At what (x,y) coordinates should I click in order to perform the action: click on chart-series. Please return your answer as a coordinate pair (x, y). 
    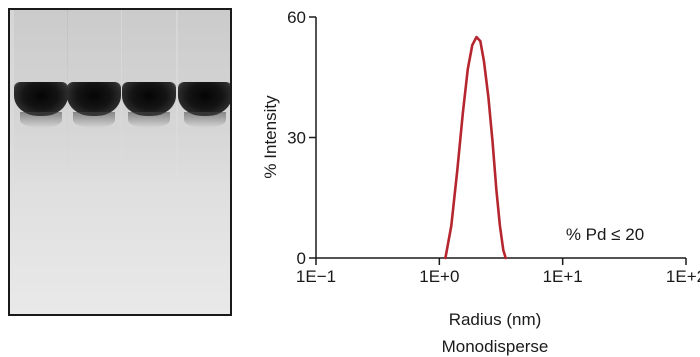
    Looking at the image, I should click on (475, 147).